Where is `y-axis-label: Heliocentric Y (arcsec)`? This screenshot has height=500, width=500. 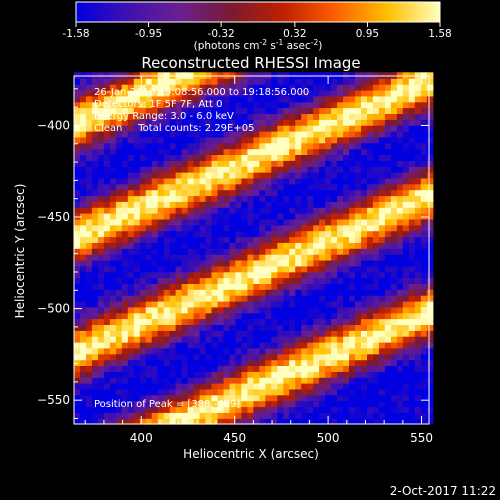
y-axis-label: Heliocentric Y (arcsec) is located at coordinates (20, 251).